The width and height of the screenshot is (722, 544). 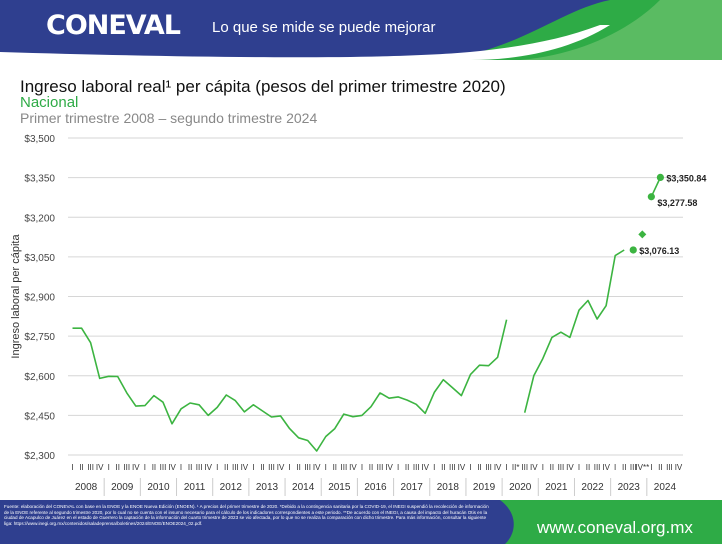 I want to click on data-point-2023-q4, so click(x=642, y=234).